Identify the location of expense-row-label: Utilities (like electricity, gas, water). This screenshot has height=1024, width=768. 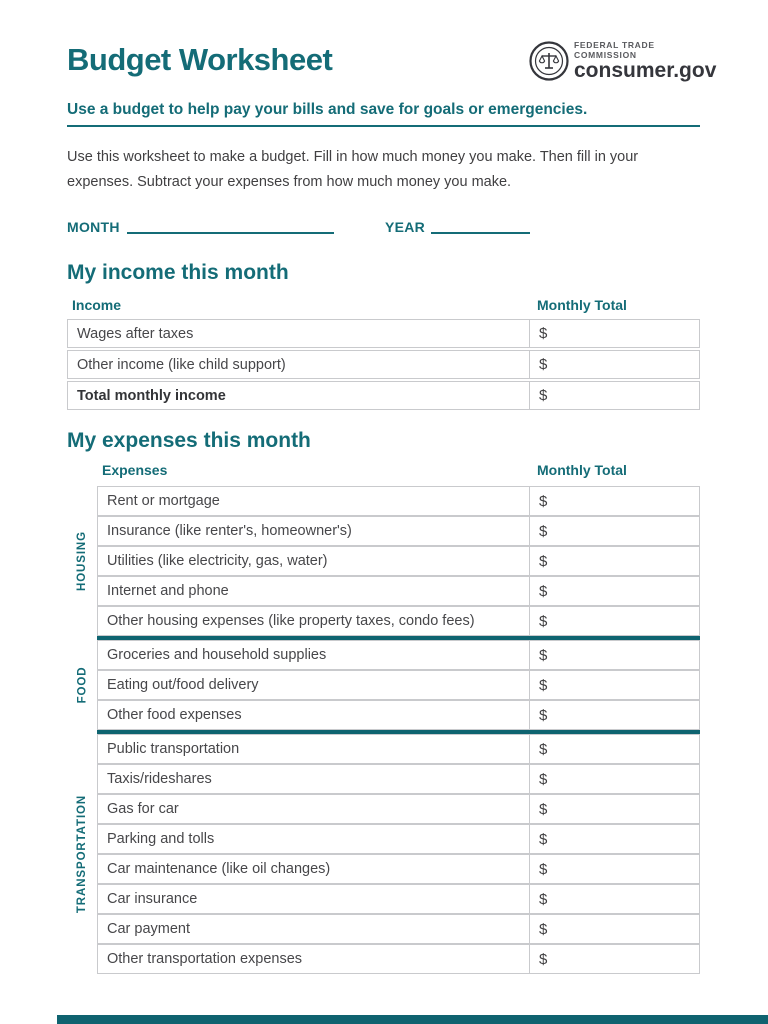
(217, 561).